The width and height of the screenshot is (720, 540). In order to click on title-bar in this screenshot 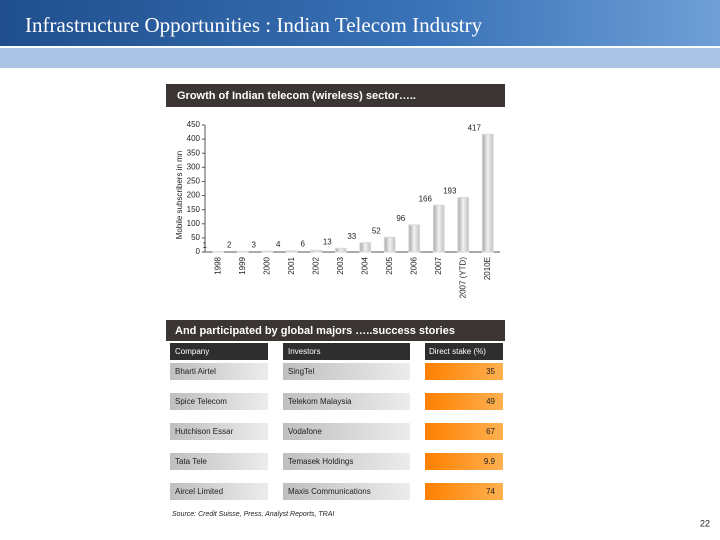, I will do `click(360, 23)`.